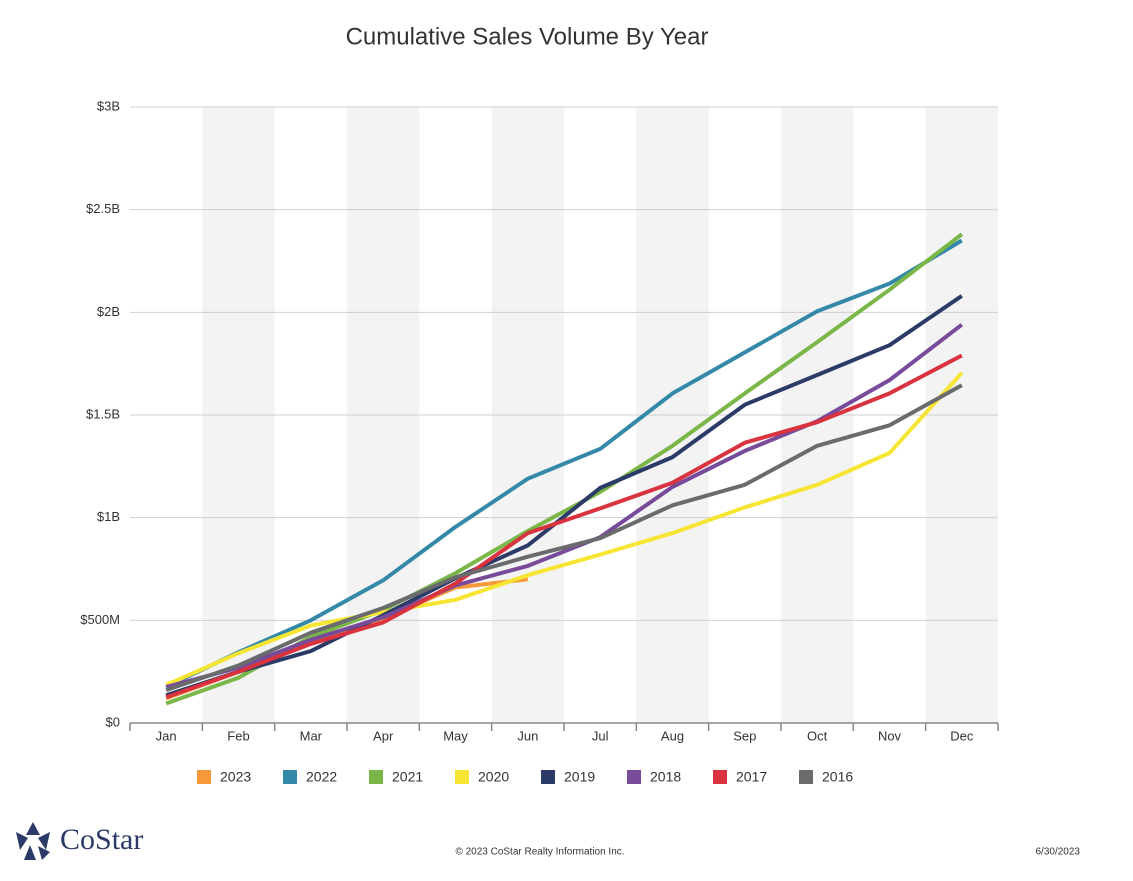 The image size is (1133, 881). Describe the element at coordinates (817, 735) in the screenshot. I see `x-tick-label: Oct` at that location.